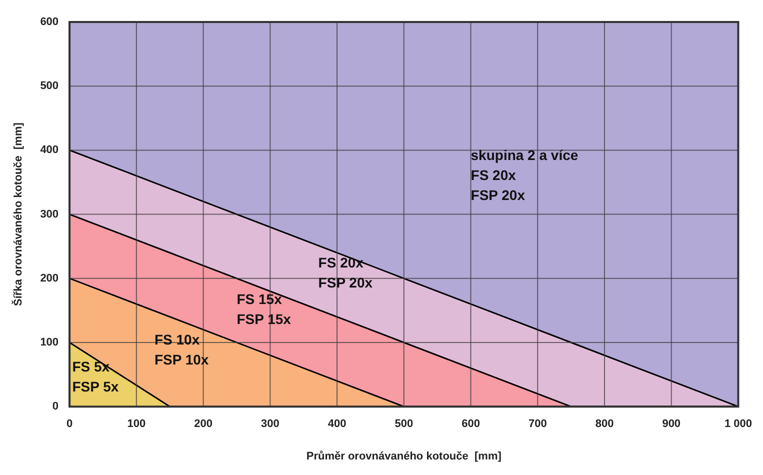  I want to click on x-tick-label: 700, so click(537, 424).